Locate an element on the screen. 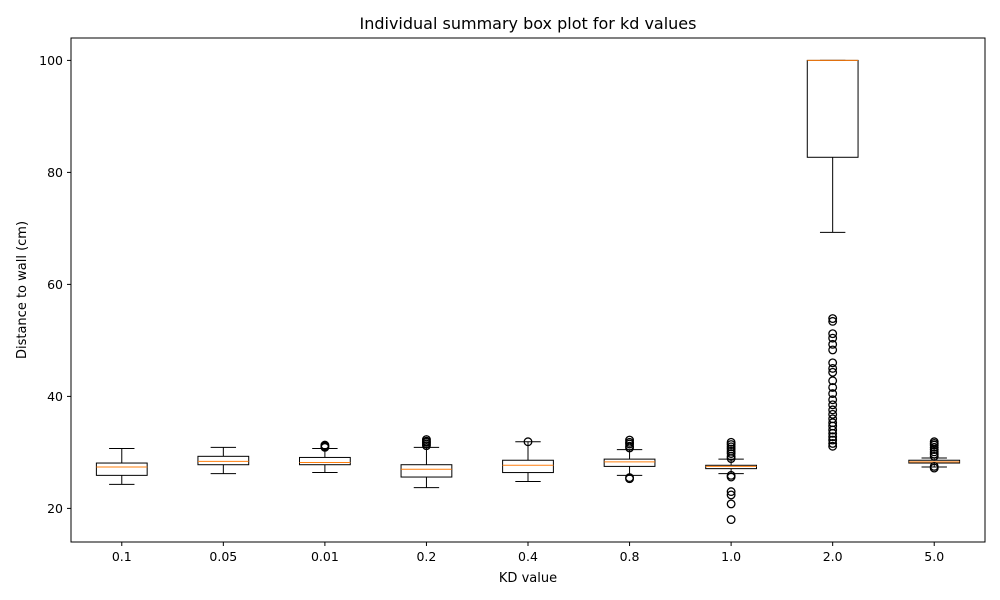  x-tick-label: 0.8 is located at coordinates (630, 556).